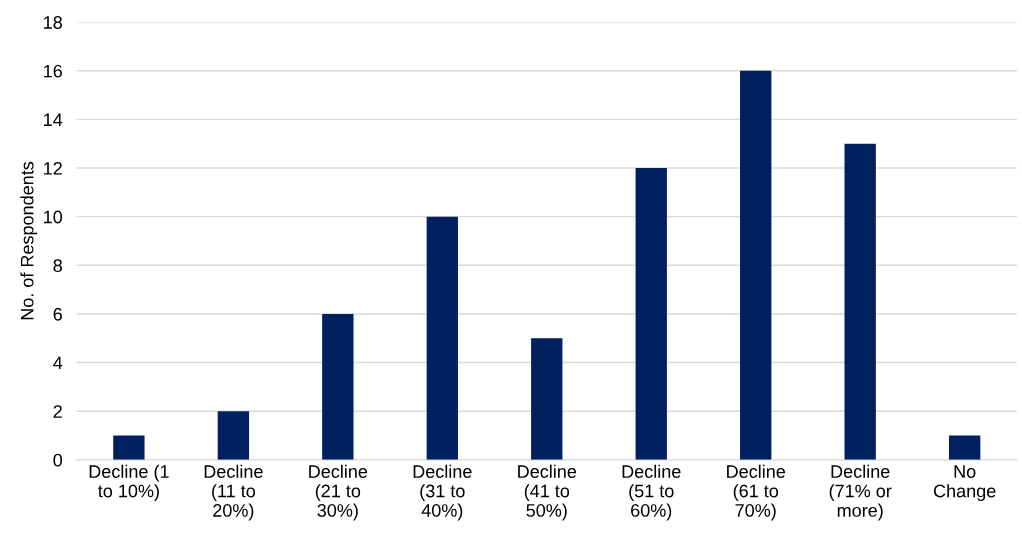  What do you see at coordinates (57, 411) in the screenshot?
I see `y-tick-label: 2` at bounding box center [57, 411].